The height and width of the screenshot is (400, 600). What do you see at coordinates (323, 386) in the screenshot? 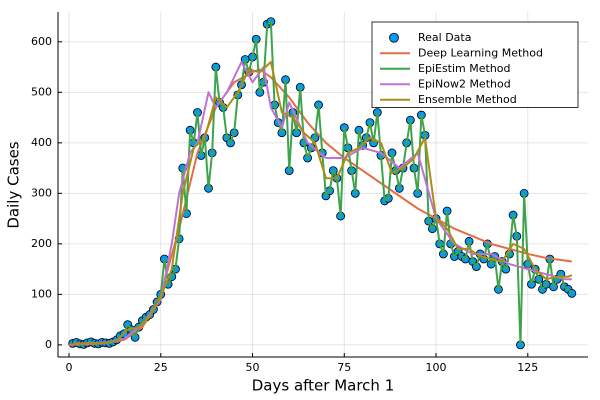
I see `x-axis-label: Days after March 1` at bounding box center [323, 386].